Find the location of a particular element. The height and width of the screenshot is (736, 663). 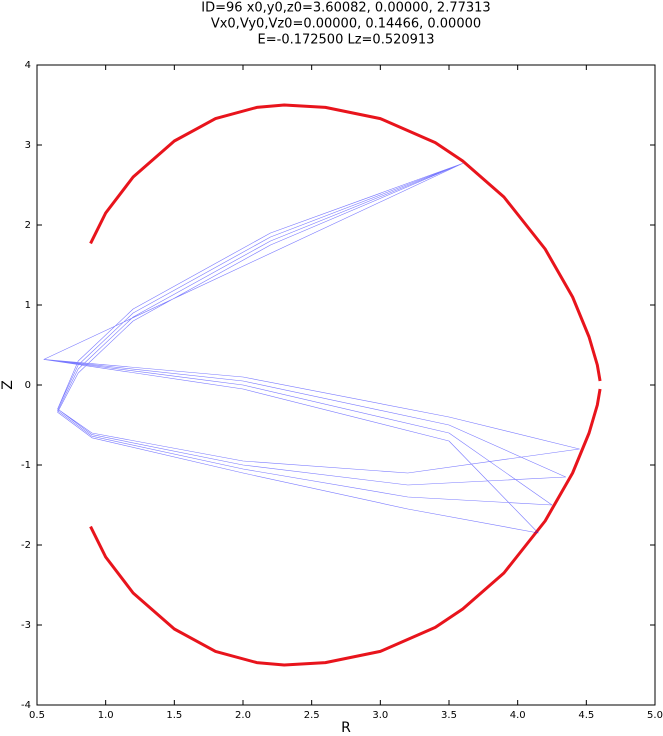

chart-title: E=-0.172500 Lz=0.520913 is located at coordinates (346, 40).